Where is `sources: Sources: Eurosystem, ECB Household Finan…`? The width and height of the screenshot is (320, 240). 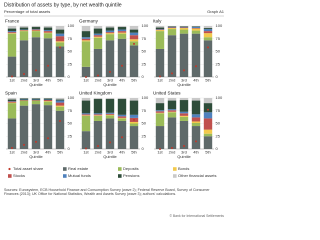
sources: Sources: Eurosystem, ECB Household Finan… is located at coordinates (107, 192).